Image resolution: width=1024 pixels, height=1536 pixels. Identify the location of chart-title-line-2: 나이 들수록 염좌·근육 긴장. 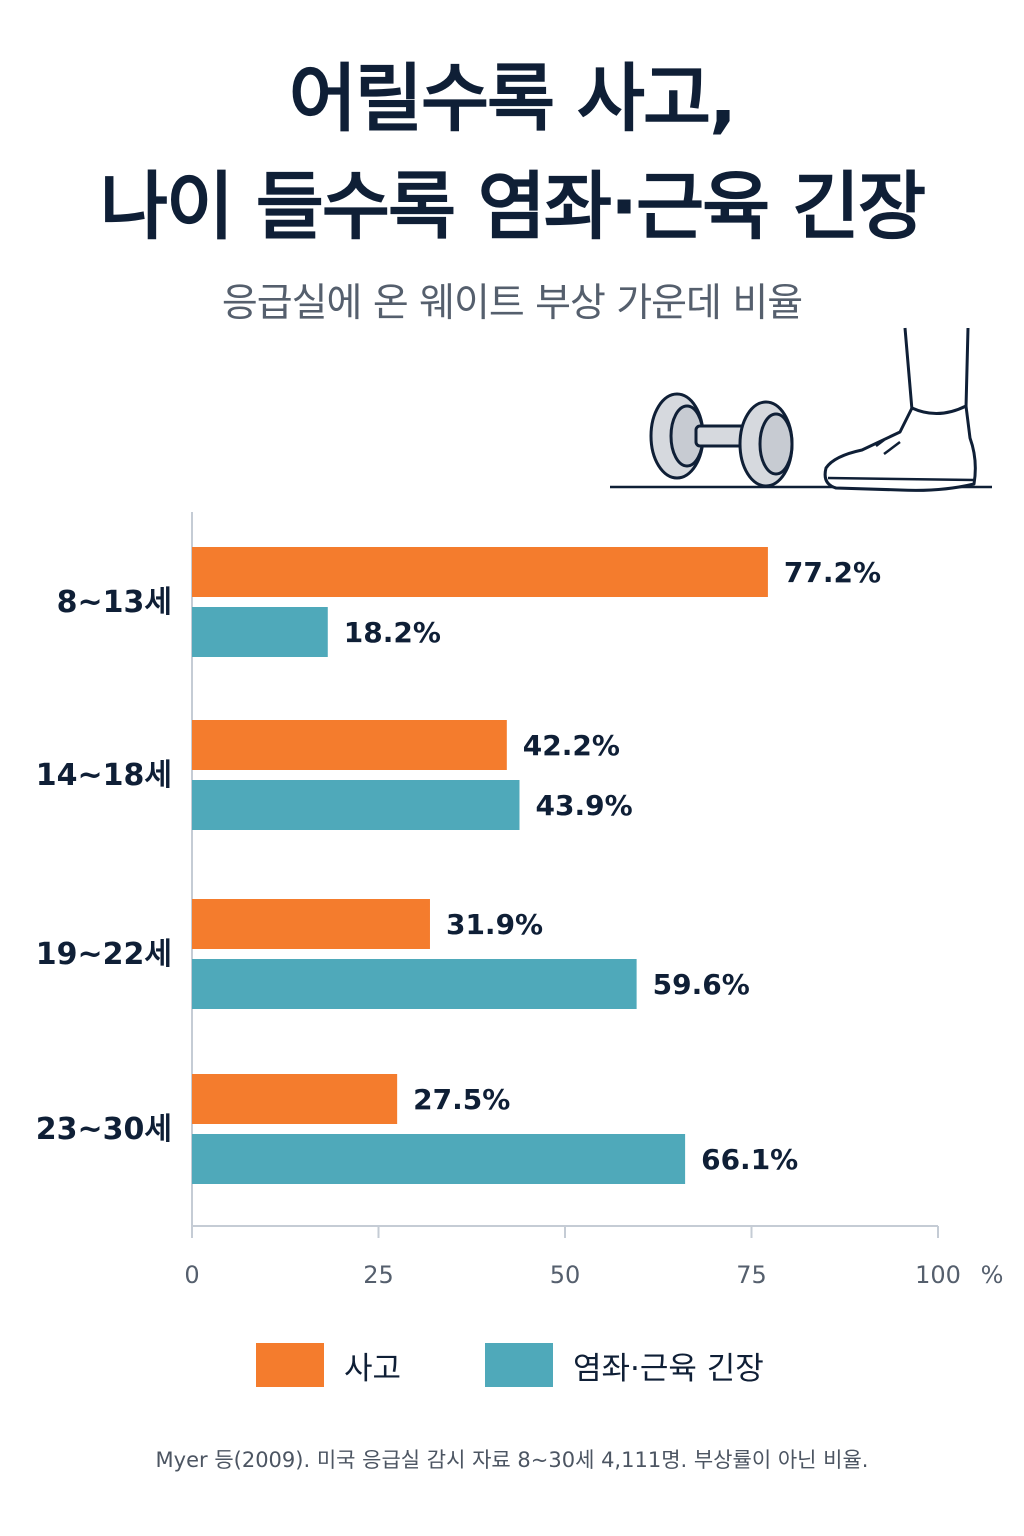
(512, 207).